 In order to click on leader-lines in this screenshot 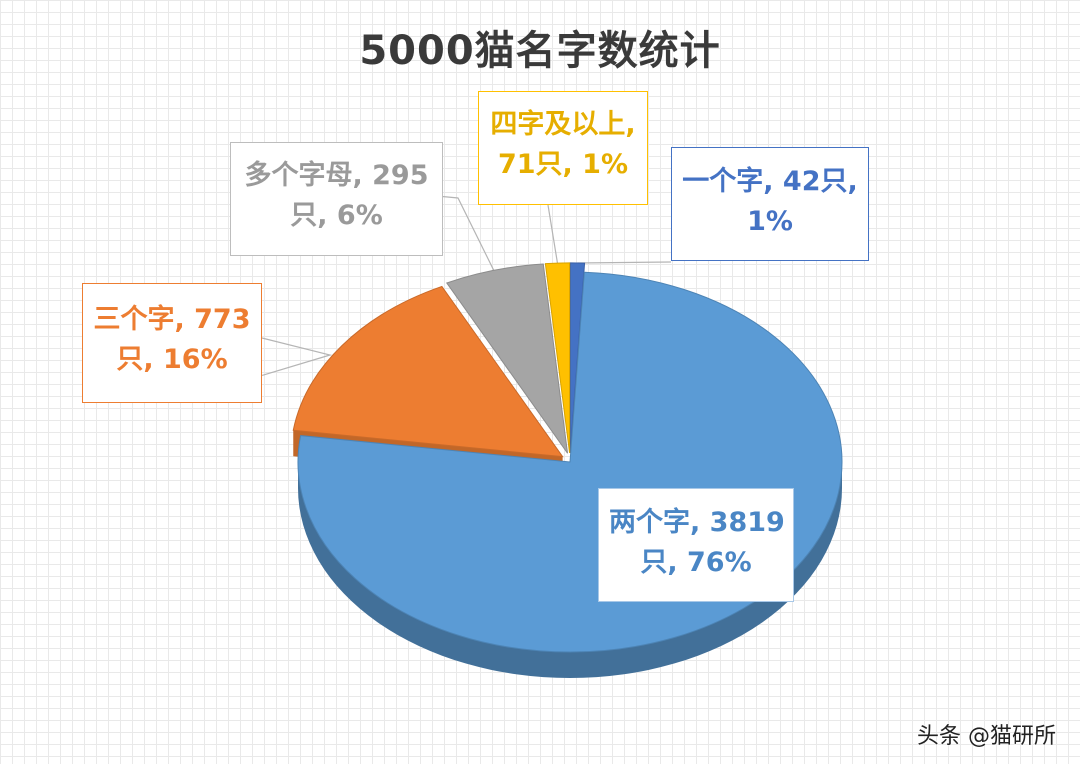, I will do `click(466, 286)`.